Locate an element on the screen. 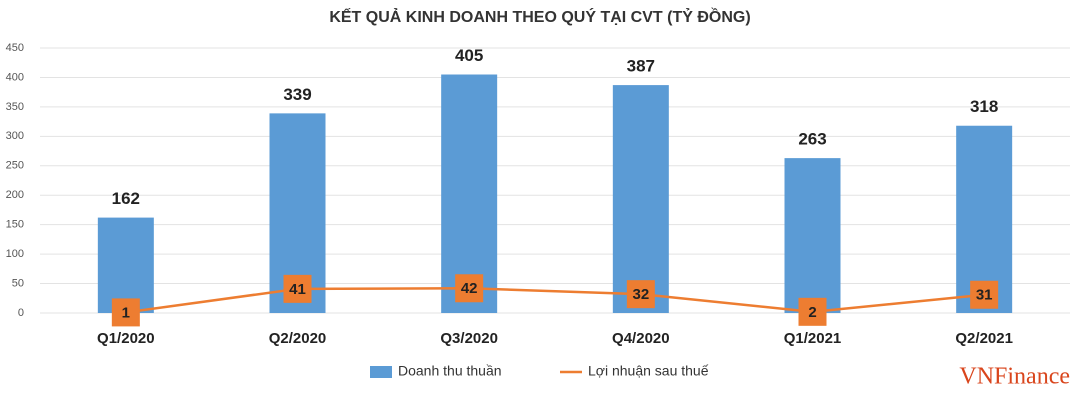 The image size is (1080, 400). value-label: 263 is located at coordinates (812, 139).